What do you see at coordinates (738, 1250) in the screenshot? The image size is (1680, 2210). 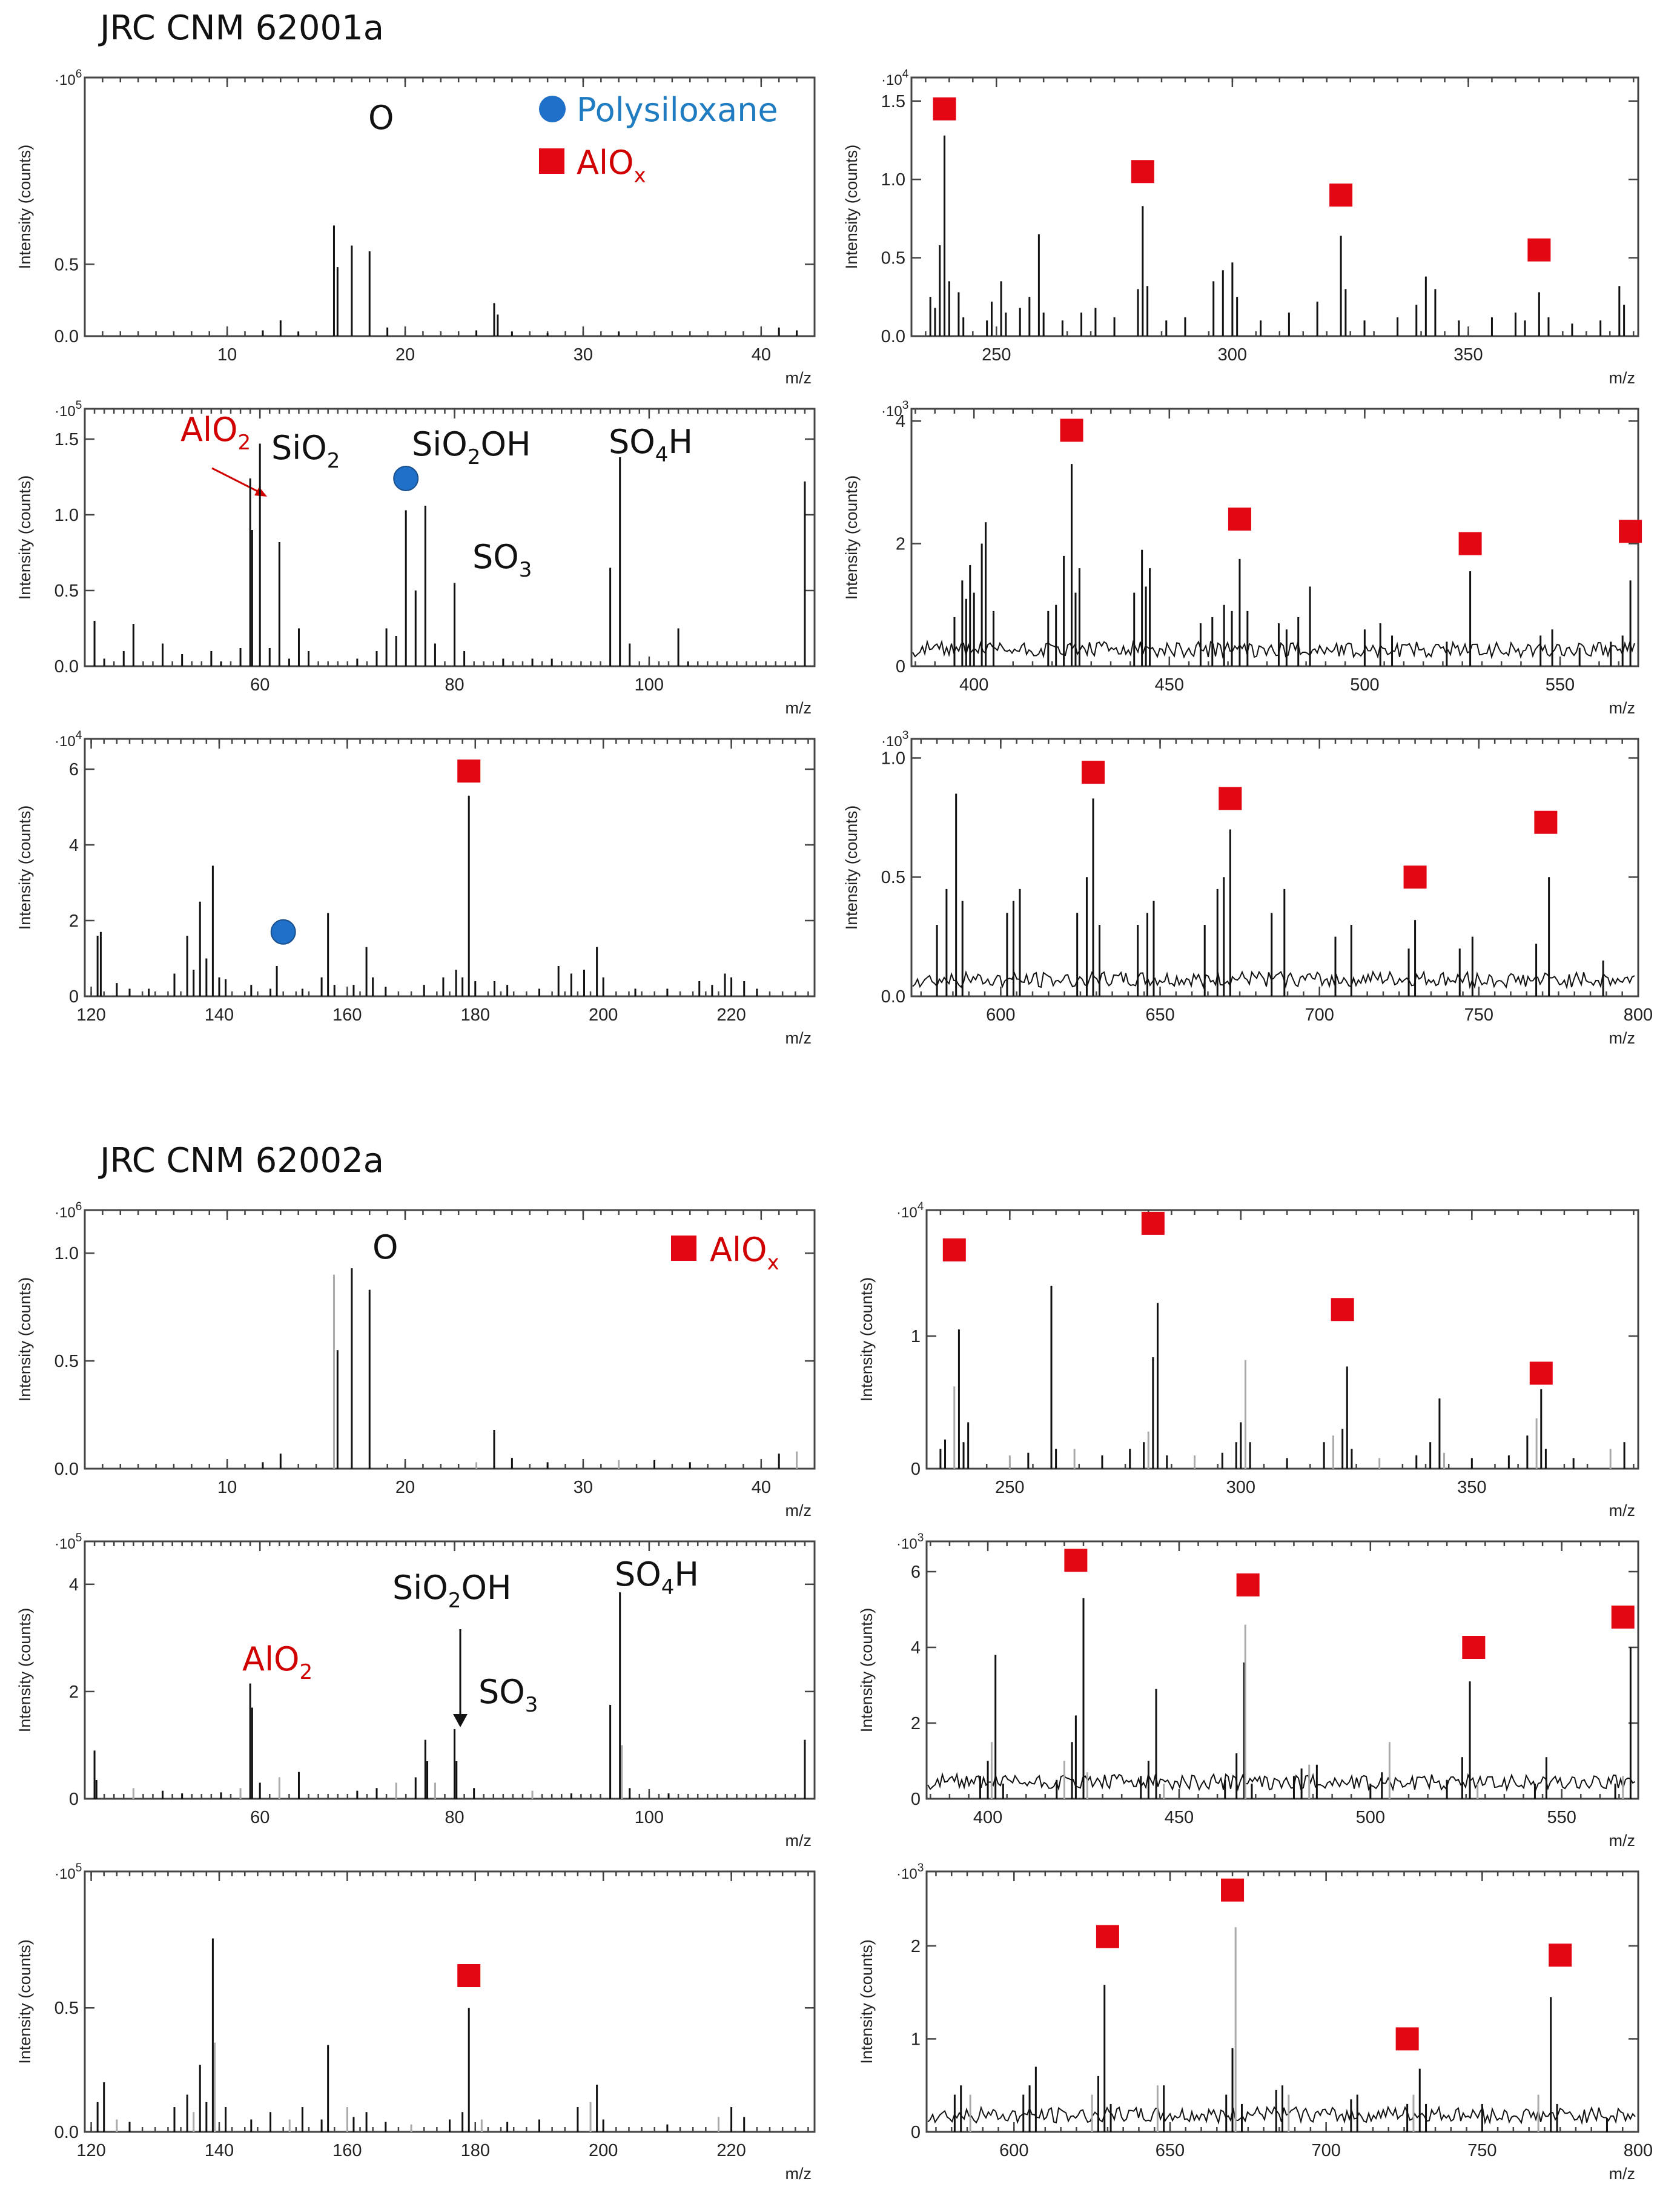 I see `legend2-aloxx-main: AlO` at bounding box center [738, 1250].